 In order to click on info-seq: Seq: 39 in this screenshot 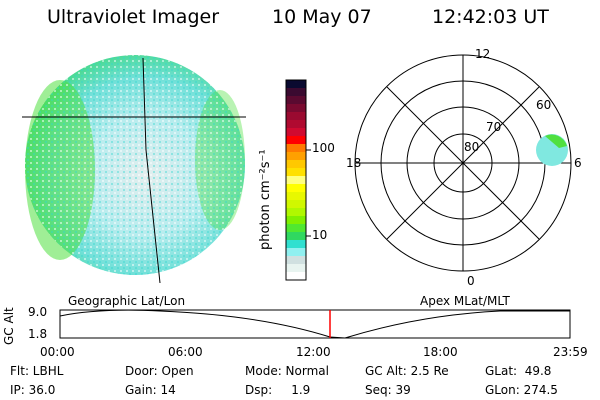, I will do `click(388, 390)`.